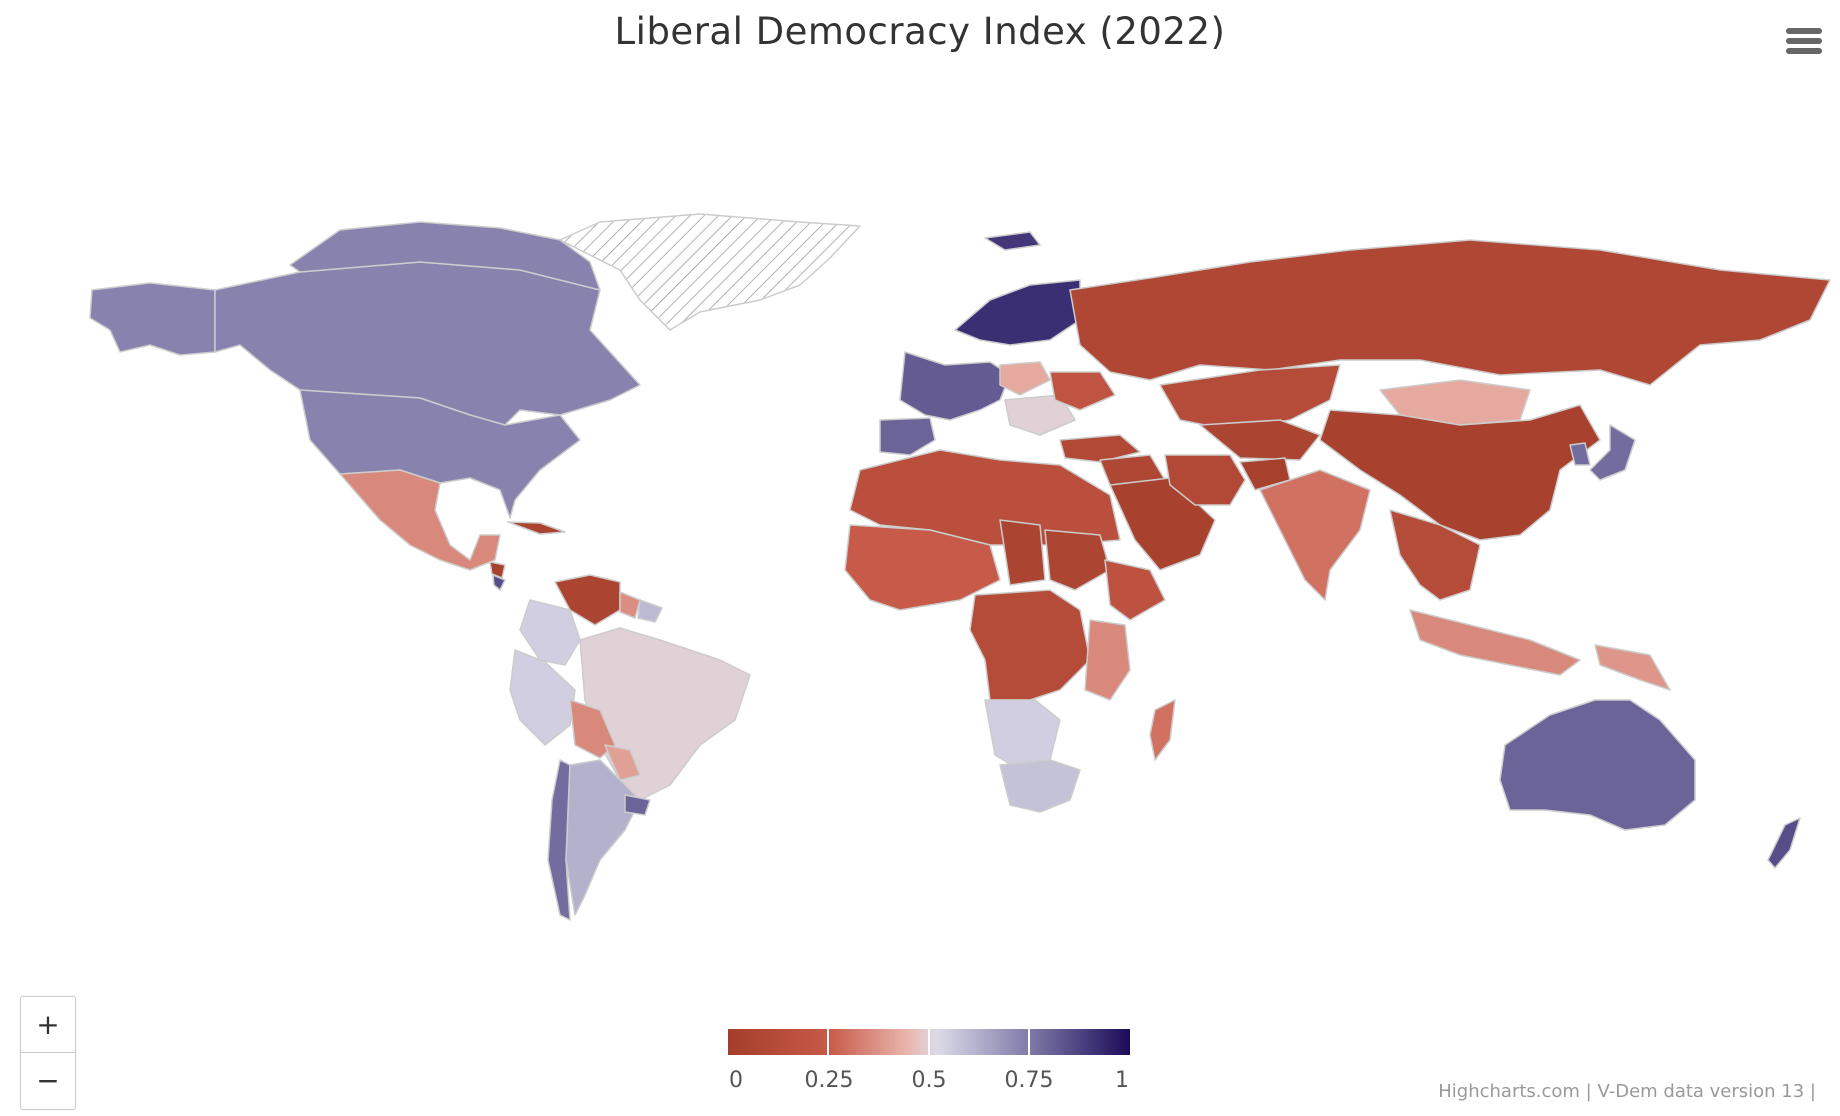  What do you see at coordinates (152, 319) in the screenshot?
I see `region-alaska` at bounding box center [152, 319].